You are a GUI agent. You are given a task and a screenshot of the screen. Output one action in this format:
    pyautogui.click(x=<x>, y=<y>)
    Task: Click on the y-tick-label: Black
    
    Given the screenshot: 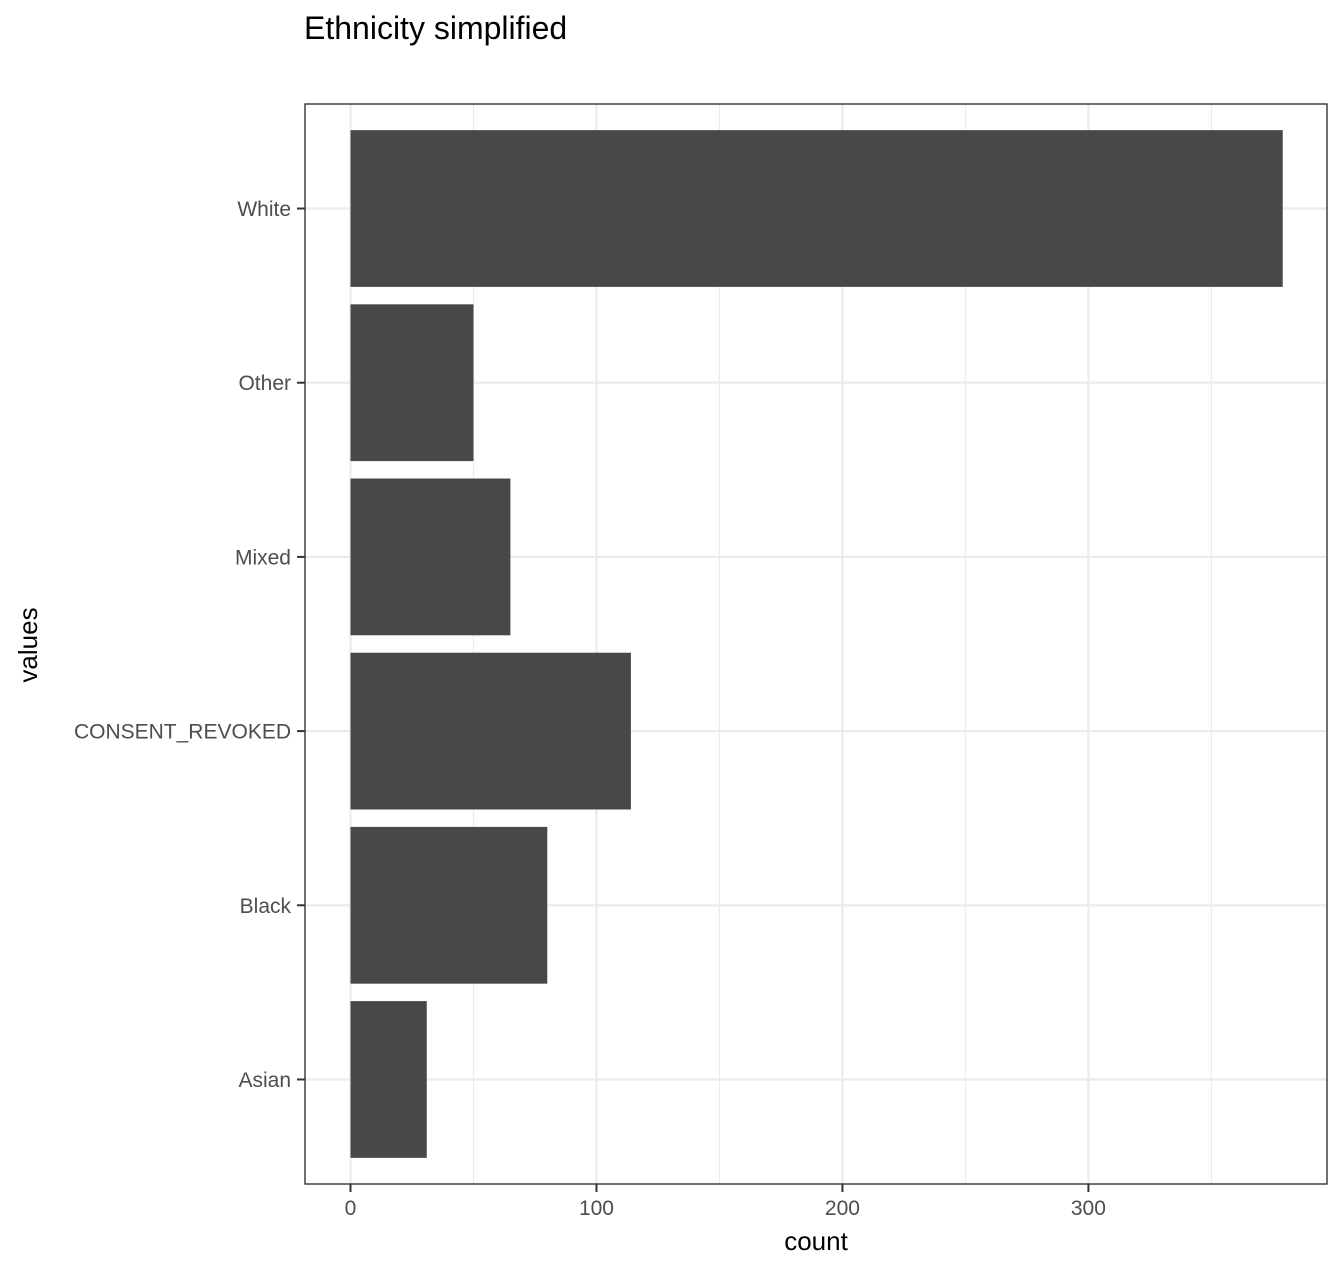 What is the action you would take?
    pyautogui.click(x=266, y=906)
    